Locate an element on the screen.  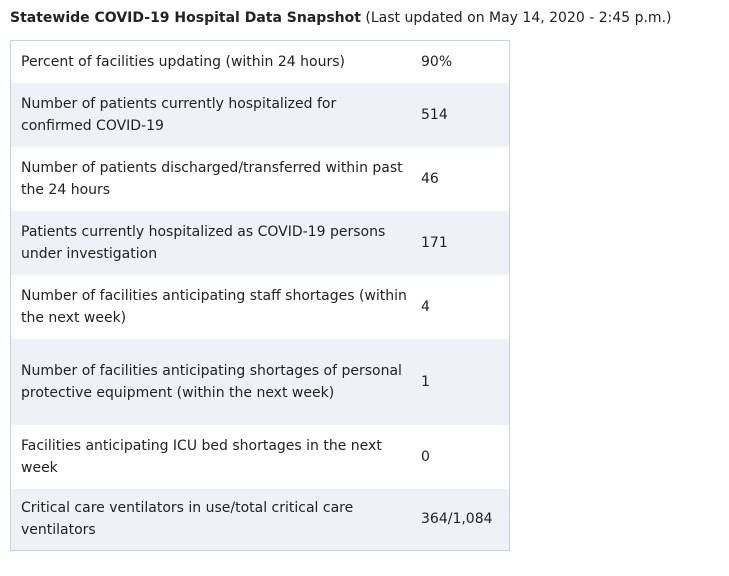
row-value: 0 is located at coordinates (425, 456).